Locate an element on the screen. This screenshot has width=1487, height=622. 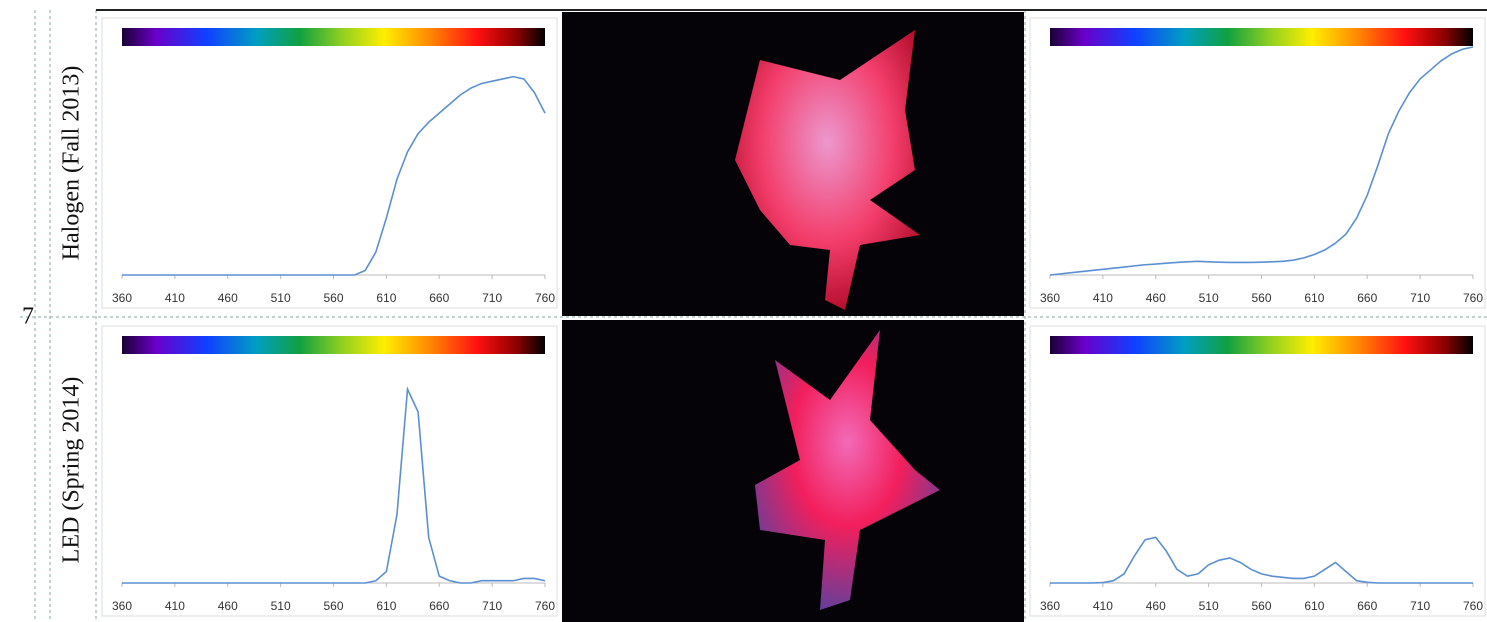
row-label: Halogen (Fall 2013) is located at coordinates (72, 163).